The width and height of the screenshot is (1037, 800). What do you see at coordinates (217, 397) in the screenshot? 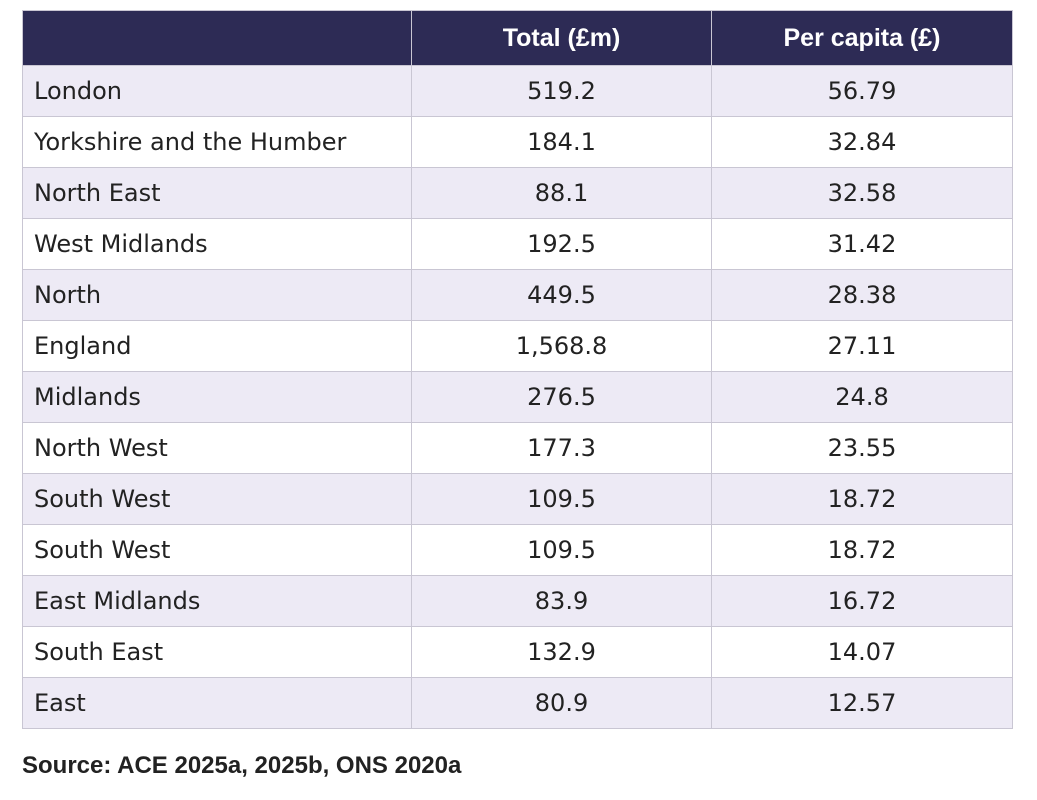
I see `region-cell: Midlands` at bounding box center [217, 397].